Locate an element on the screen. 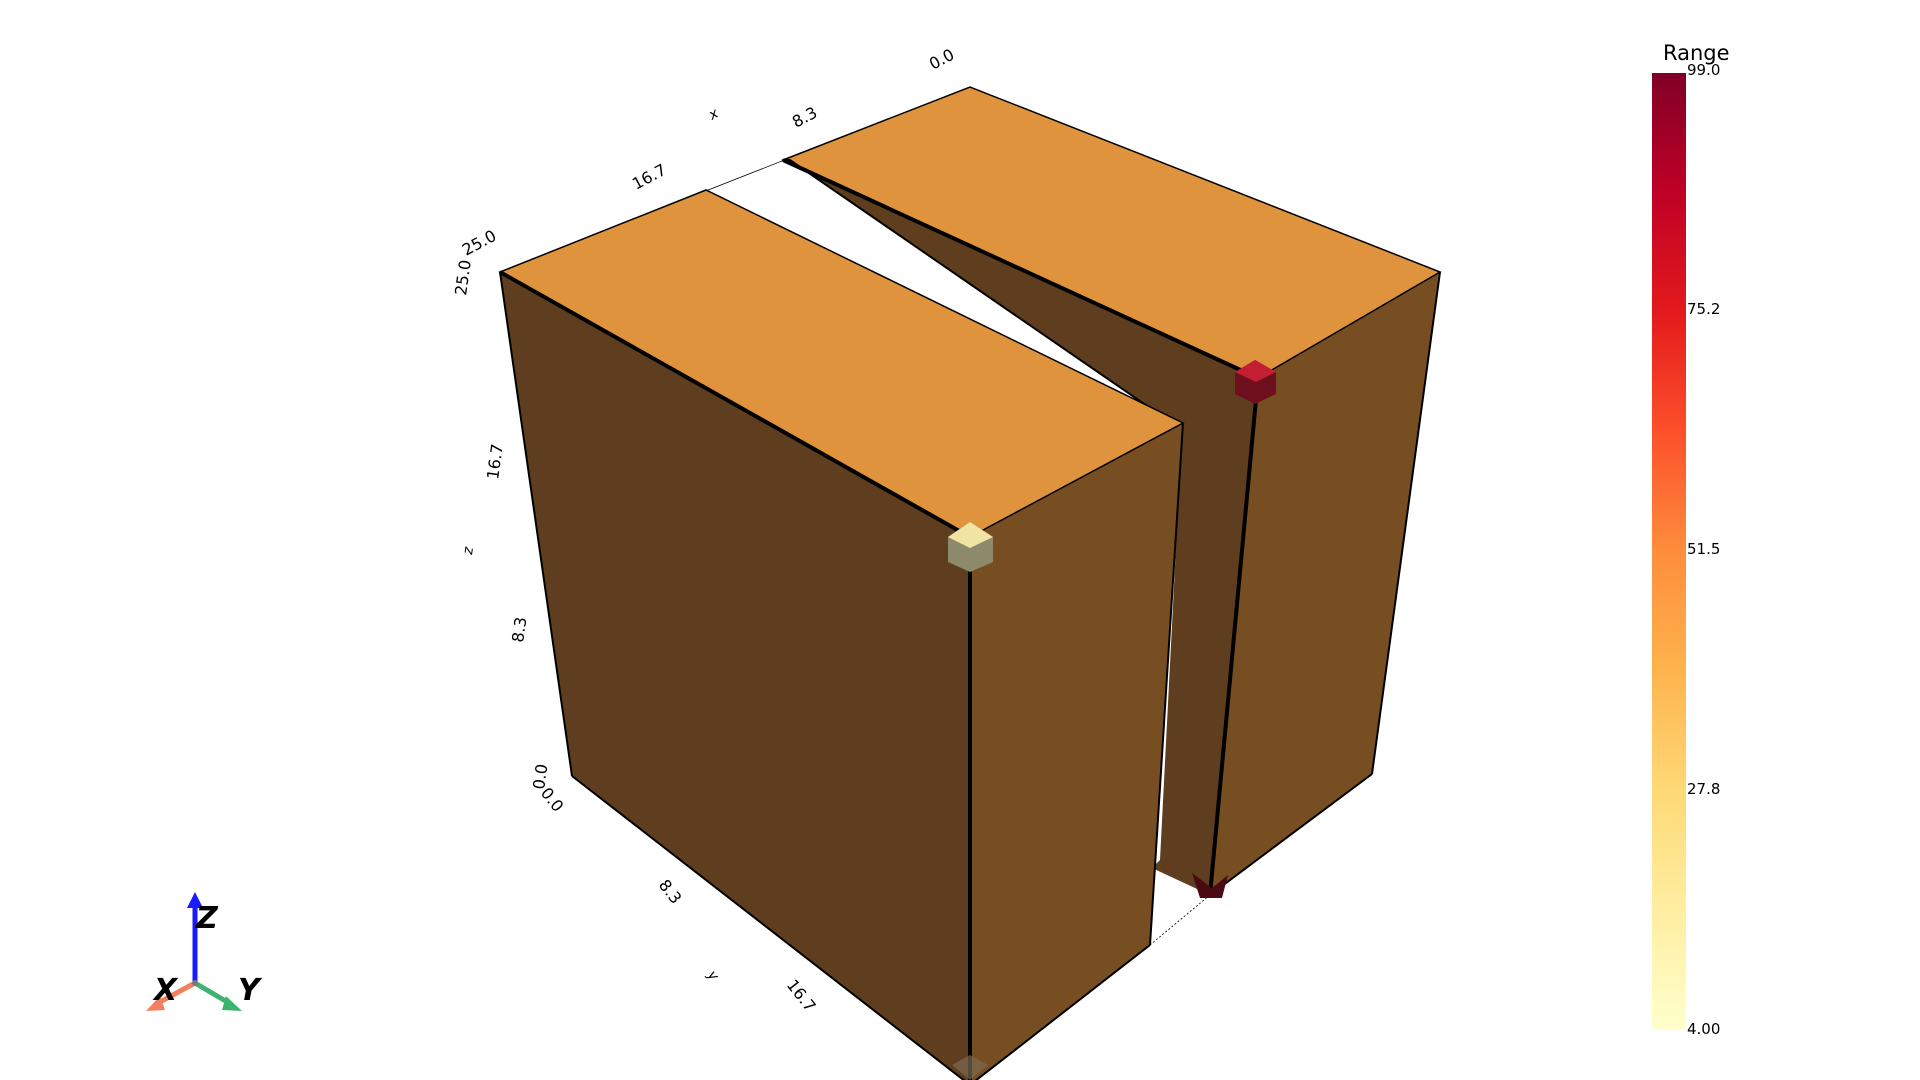  triad-y-arrow is located at coordinates (212, 993).